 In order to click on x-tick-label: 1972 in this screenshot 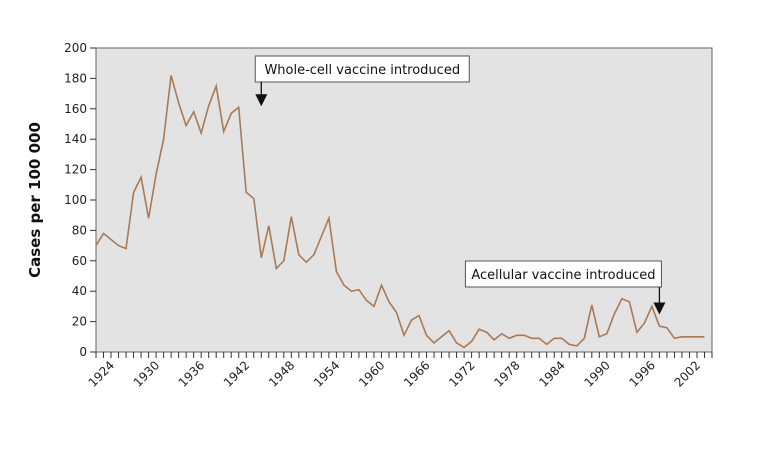, I will do `click(461, 373)`.